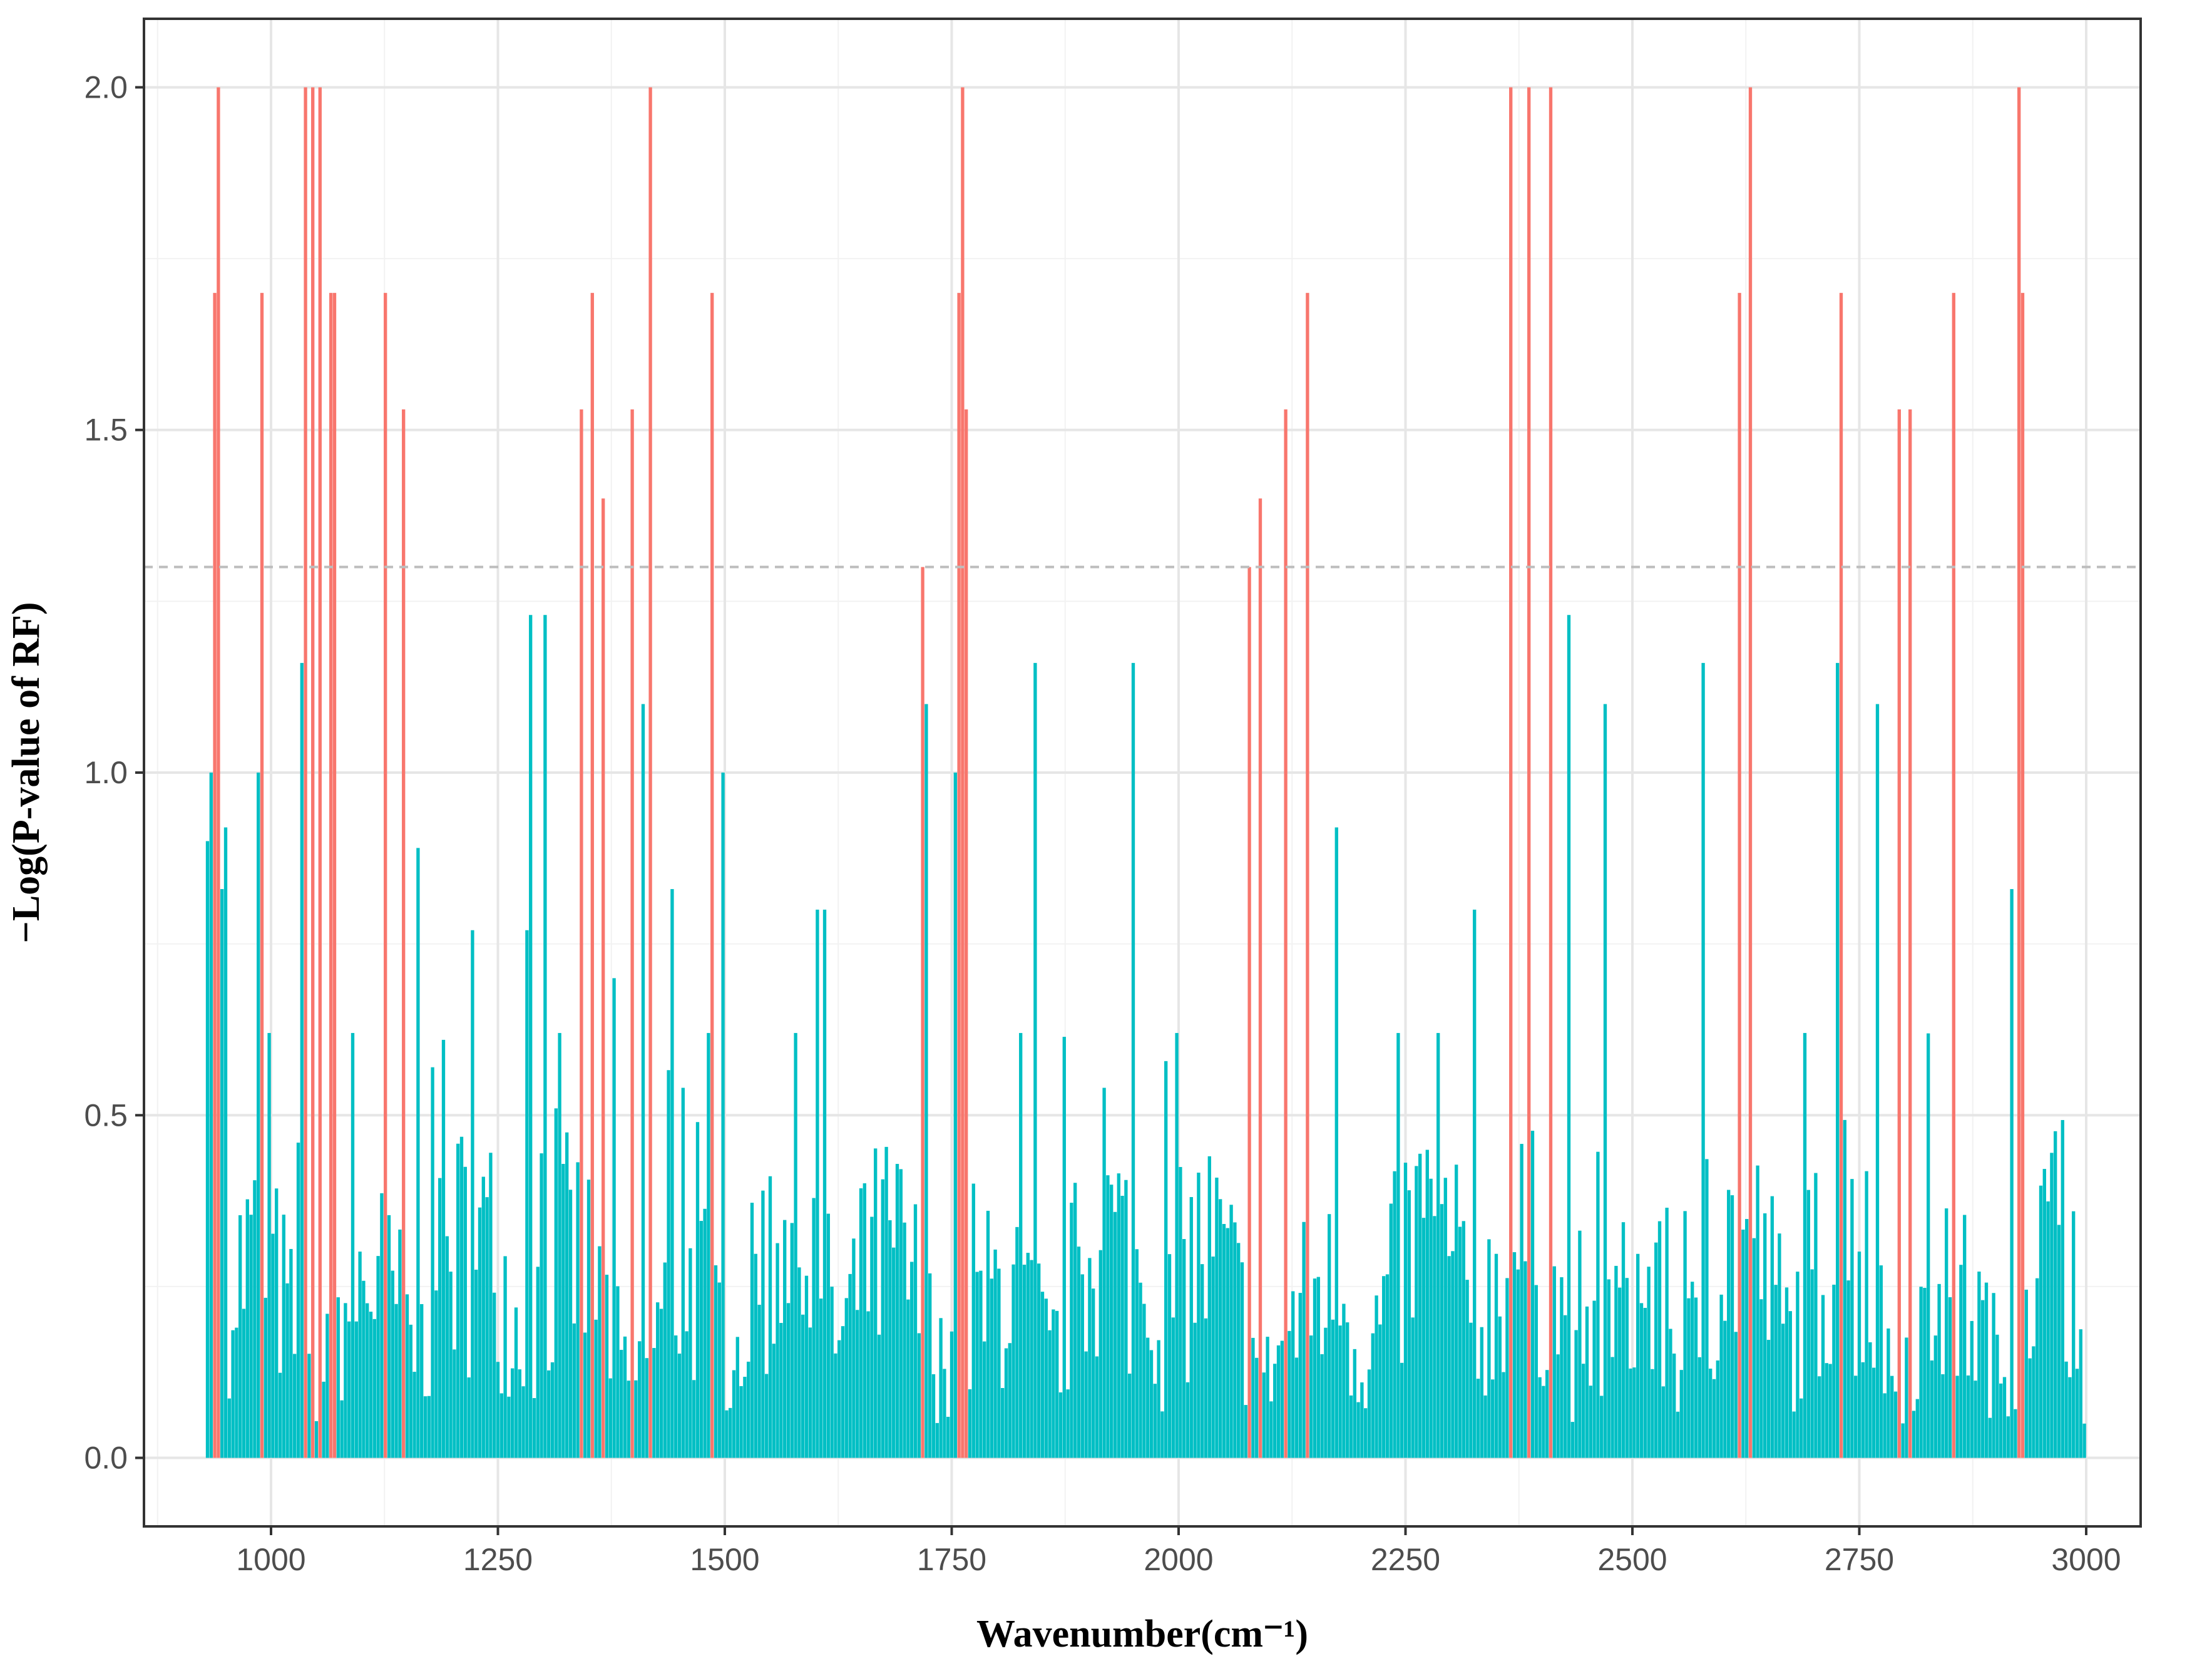  What do you see at coordinates (1632, 1560) in the screenshot?
I see `x-tick-label: 2500` at bounding box center [1632, 1560].